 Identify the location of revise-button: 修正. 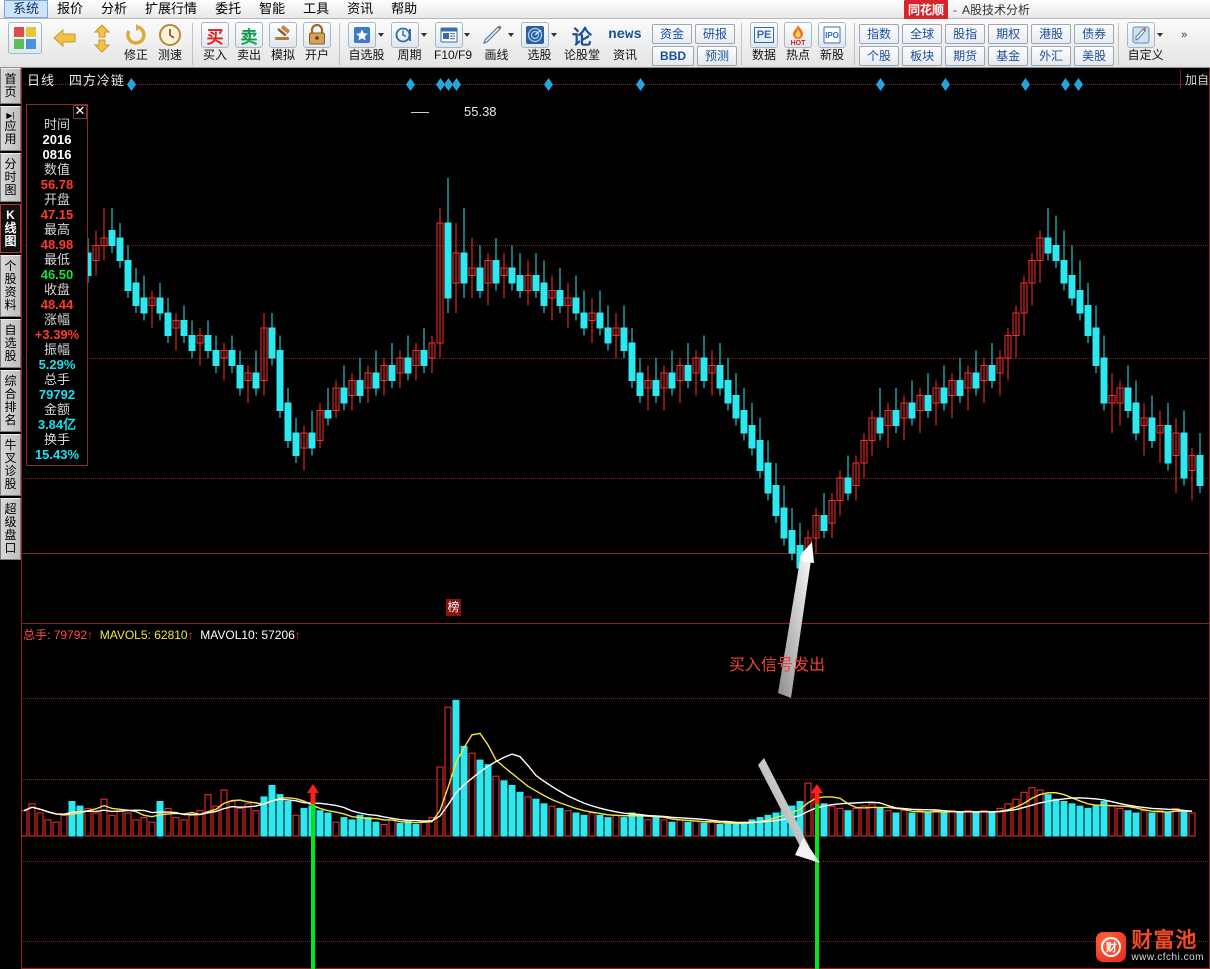
(136, 41).